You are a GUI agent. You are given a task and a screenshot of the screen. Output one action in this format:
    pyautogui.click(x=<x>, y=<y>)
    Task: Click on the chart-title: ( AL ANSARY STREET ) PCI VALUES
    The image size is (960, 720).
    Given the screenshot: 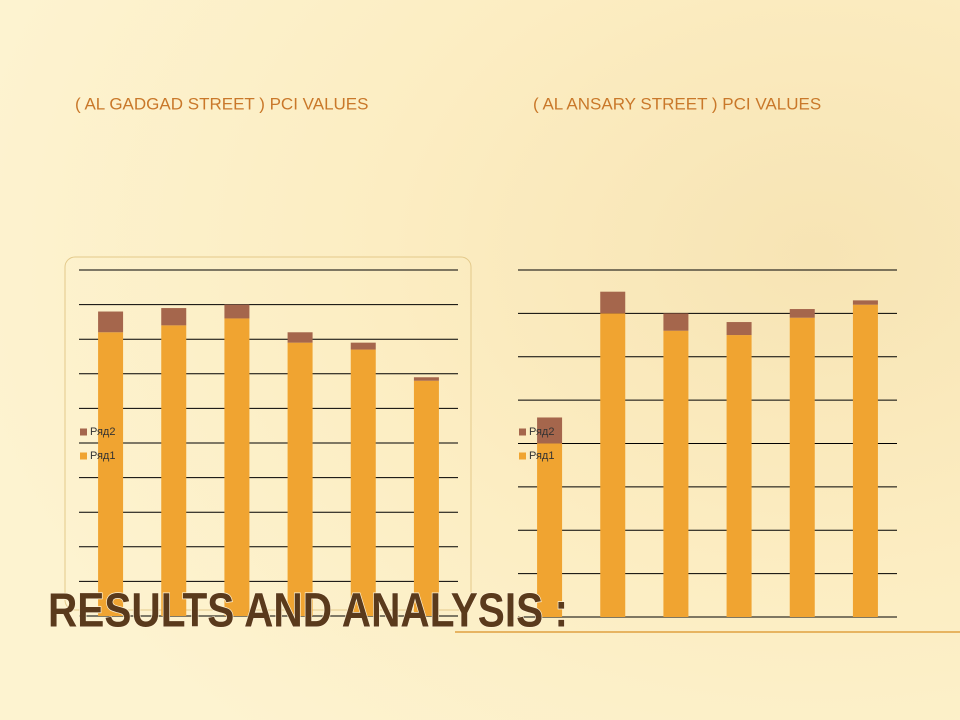 What is the action you would take?
    pyautogui.click(x=677, y=103)
    